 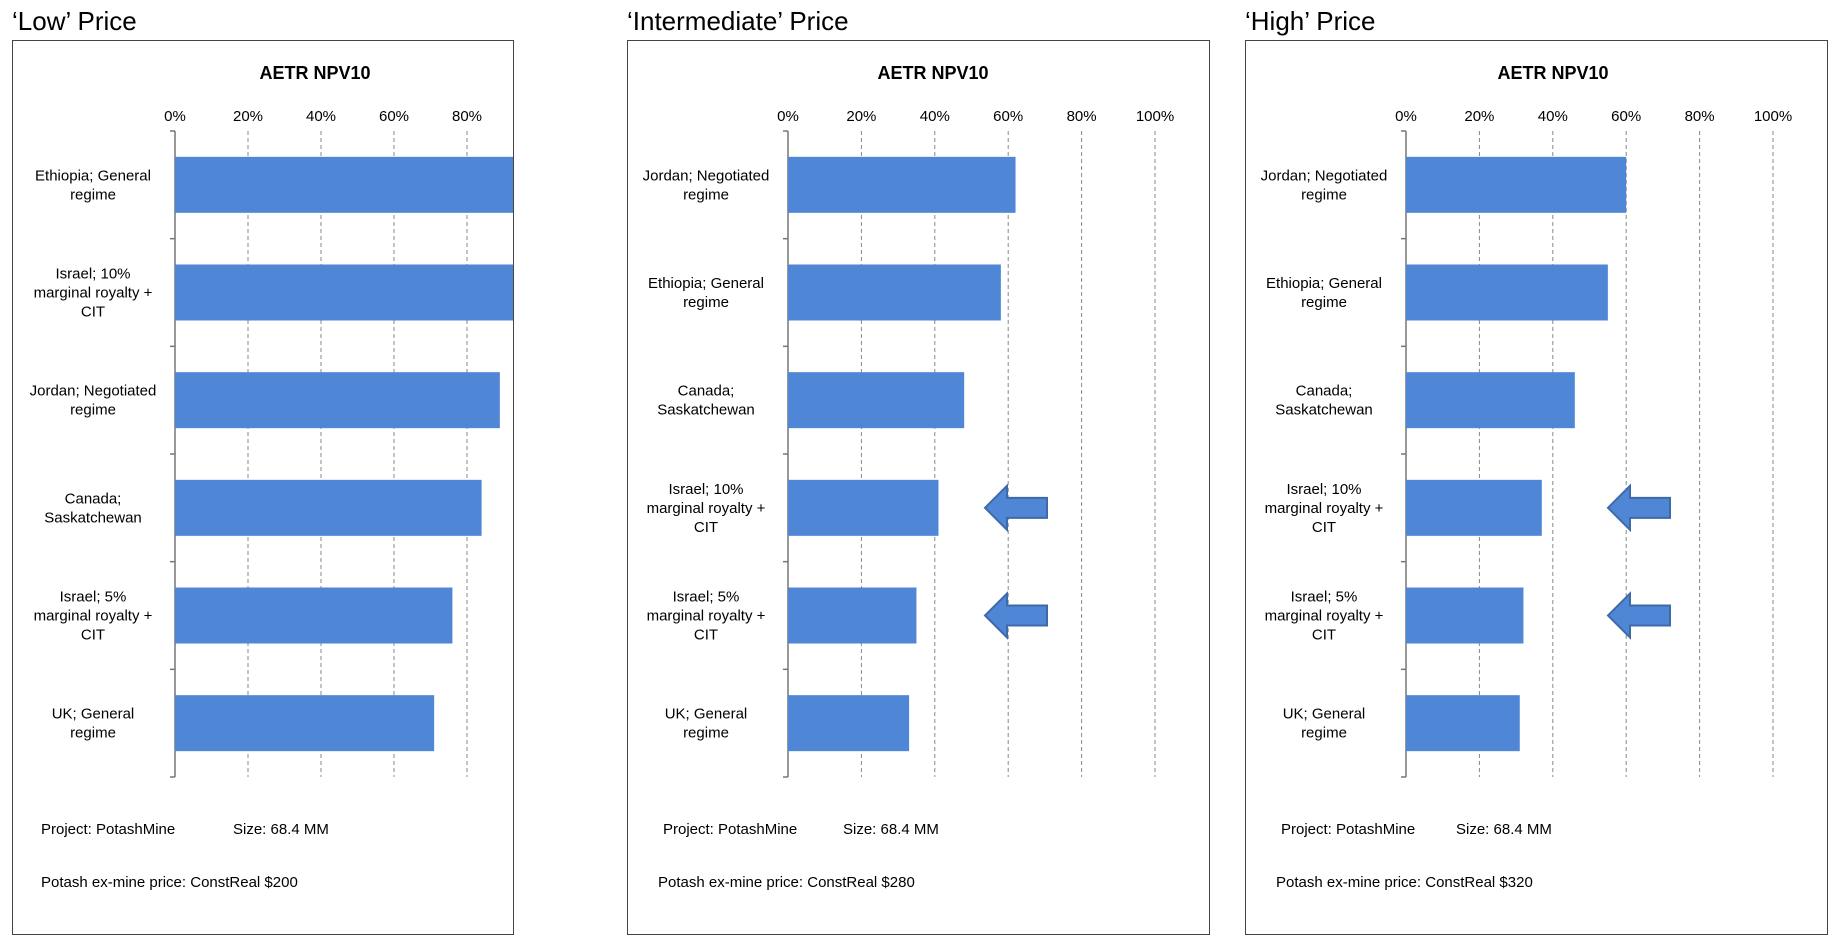 I want to click on price-label: Potash ex-mine price: ConstReal $320, so click(x=1404, y=882).